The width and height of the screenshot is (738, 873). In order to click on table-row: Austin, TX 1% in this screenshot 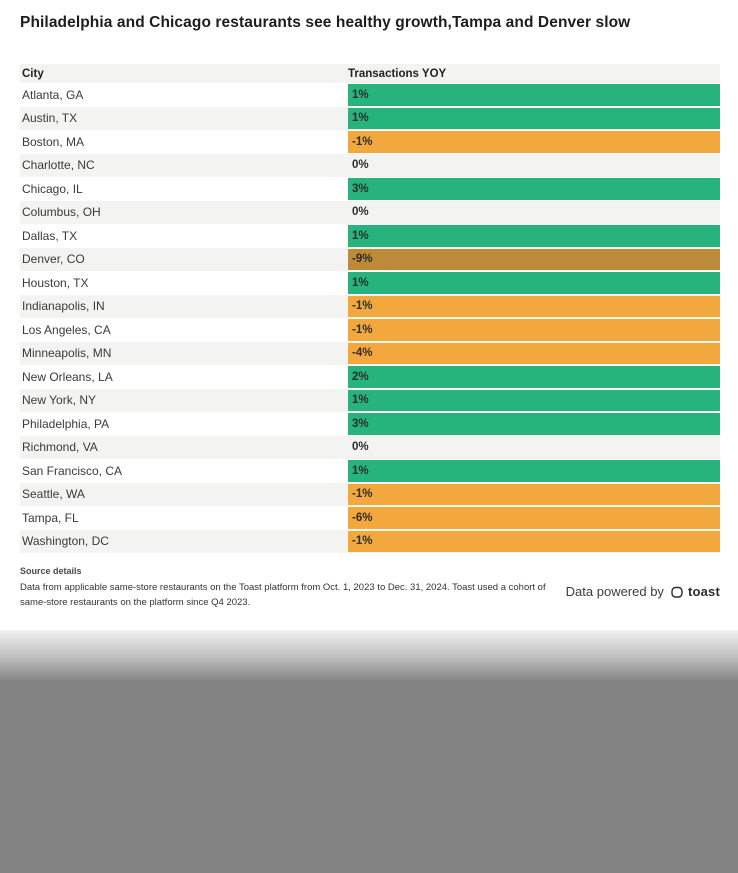, I will do `click(370, 118)`.